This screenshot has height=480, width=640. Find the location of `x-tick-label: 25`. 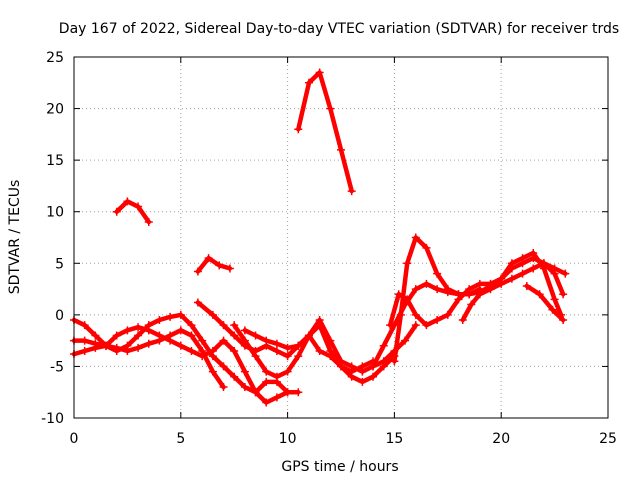

x-tick-label: 25 is located at coordinates (608, 439).